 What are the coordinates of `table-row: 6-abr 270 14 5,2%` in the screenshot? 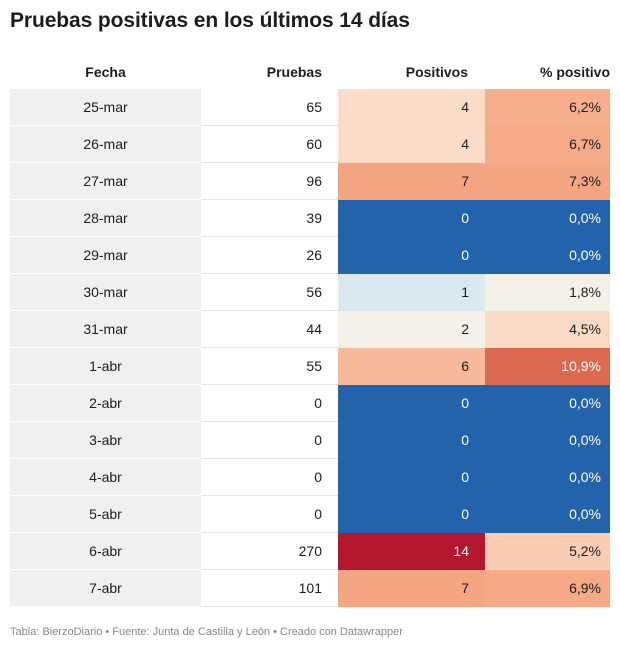 It's located at (310, 551).